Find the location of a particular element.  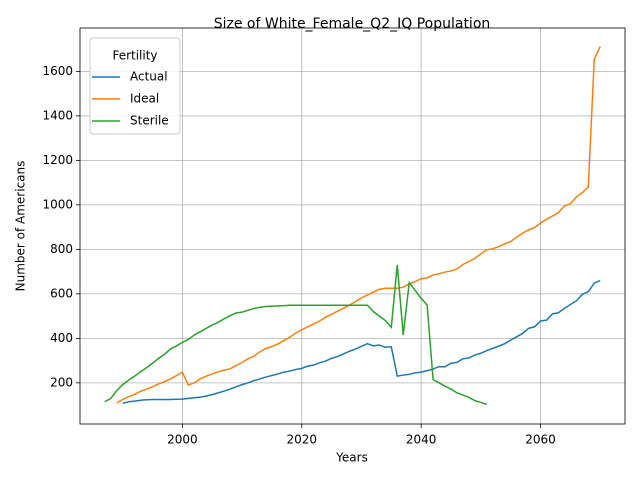

y-tick-label: 800 is located at coordinates (61, 249).